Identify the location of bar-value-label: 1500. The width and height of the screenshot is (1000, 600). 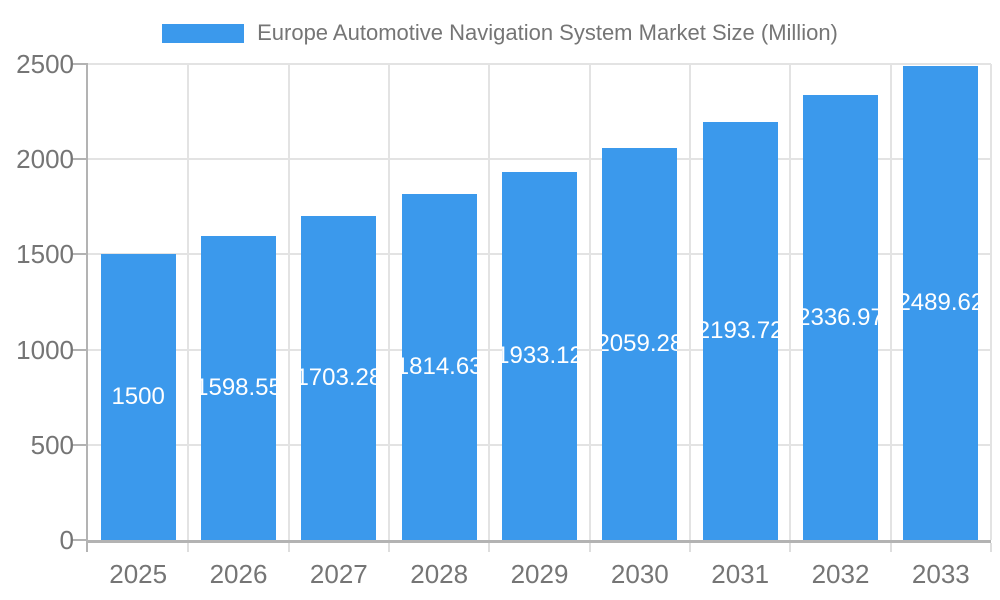
(138, 397).